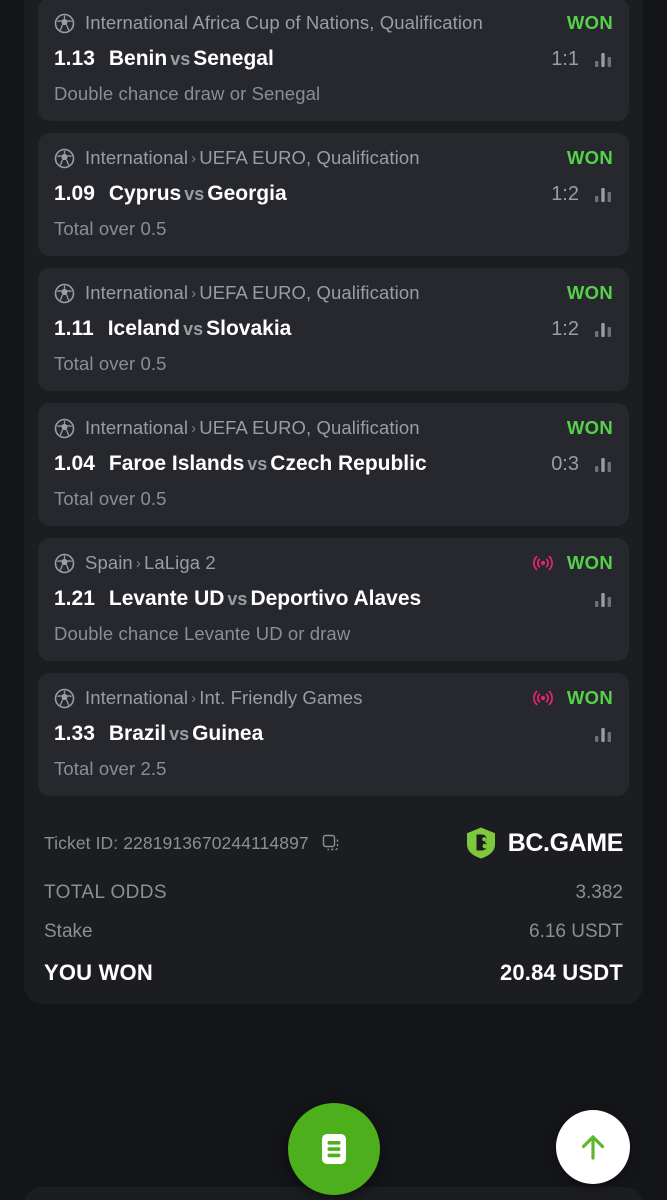  Describe the element at coordinates (561, 972) in the screenshot. I see `total-value: 20.84 USDT` at that location.